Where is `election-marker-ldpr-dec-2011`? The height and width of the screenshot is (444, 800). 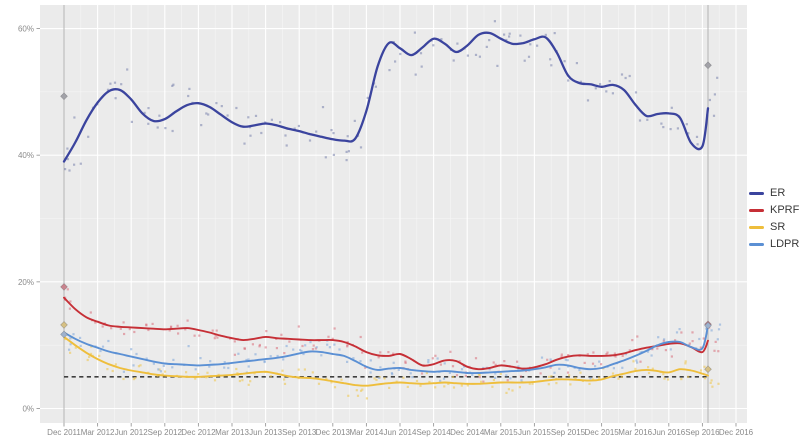
election-marker-ldpr-dec-2011 is located at coordinates (64, 334).